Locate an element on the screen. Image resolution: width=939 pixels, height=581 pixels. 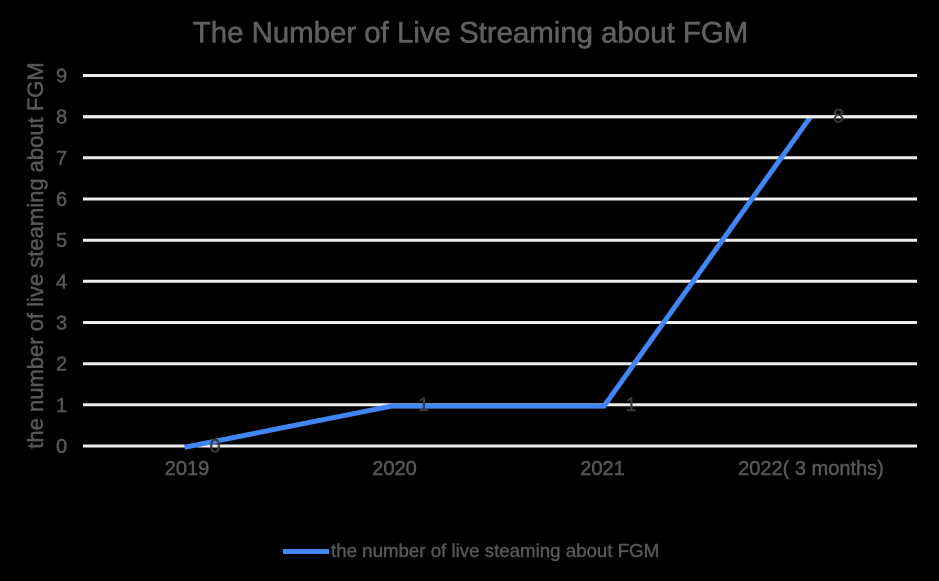
svg-text: 4 is located at coordinates (61, 282).